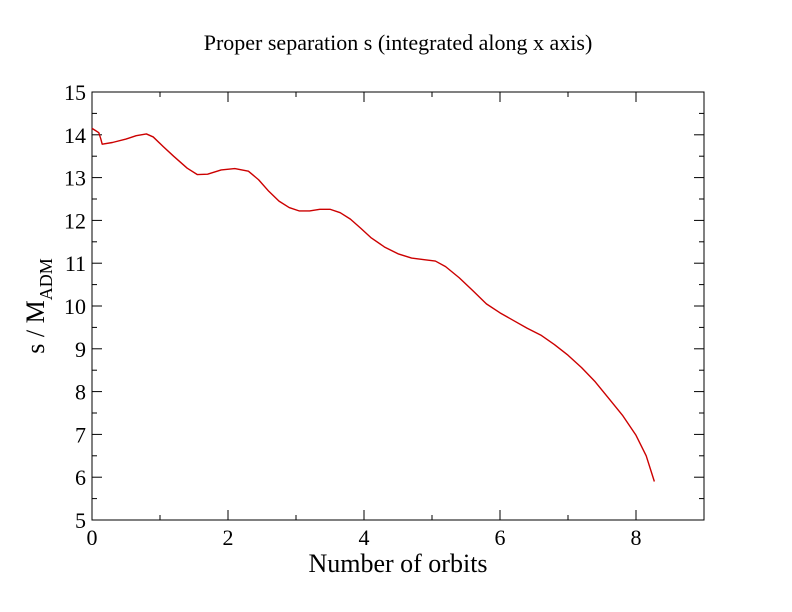 This screenshot has height=612, width=792. I want to click on x-tick-label: 4, so click(364, 537).